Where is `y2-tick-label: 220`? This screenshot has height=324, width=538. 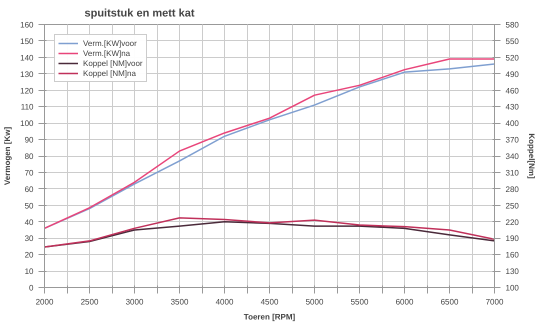
y2-tick-label: 220 is located at coordinates (513, 222).